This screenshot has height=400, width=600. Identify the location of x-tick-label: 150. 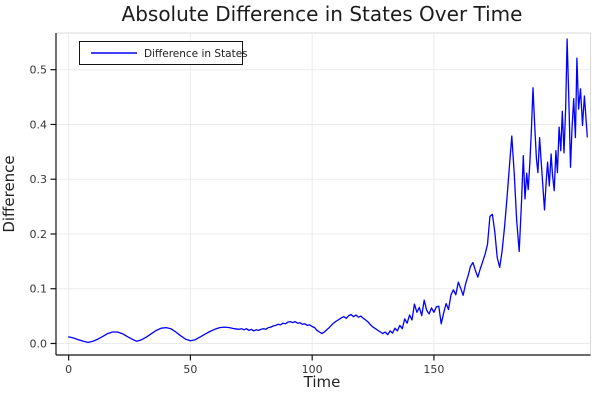
(433, 369).